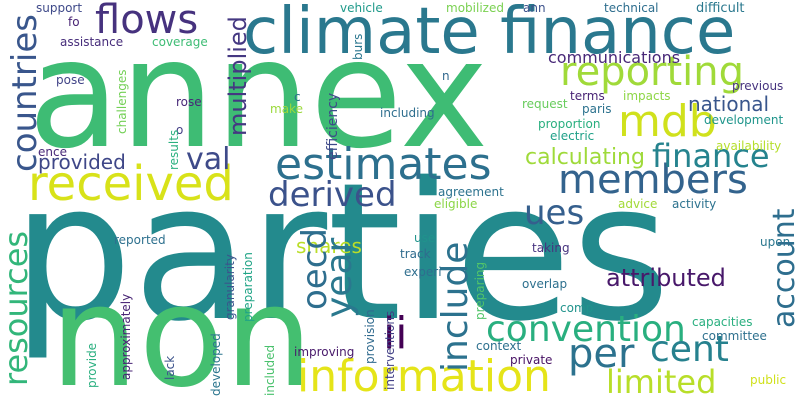 The image size is (800, 400). Describe the element at coordinates (689, 349) in the screenshot. I see `word-cent: cent` at that location.